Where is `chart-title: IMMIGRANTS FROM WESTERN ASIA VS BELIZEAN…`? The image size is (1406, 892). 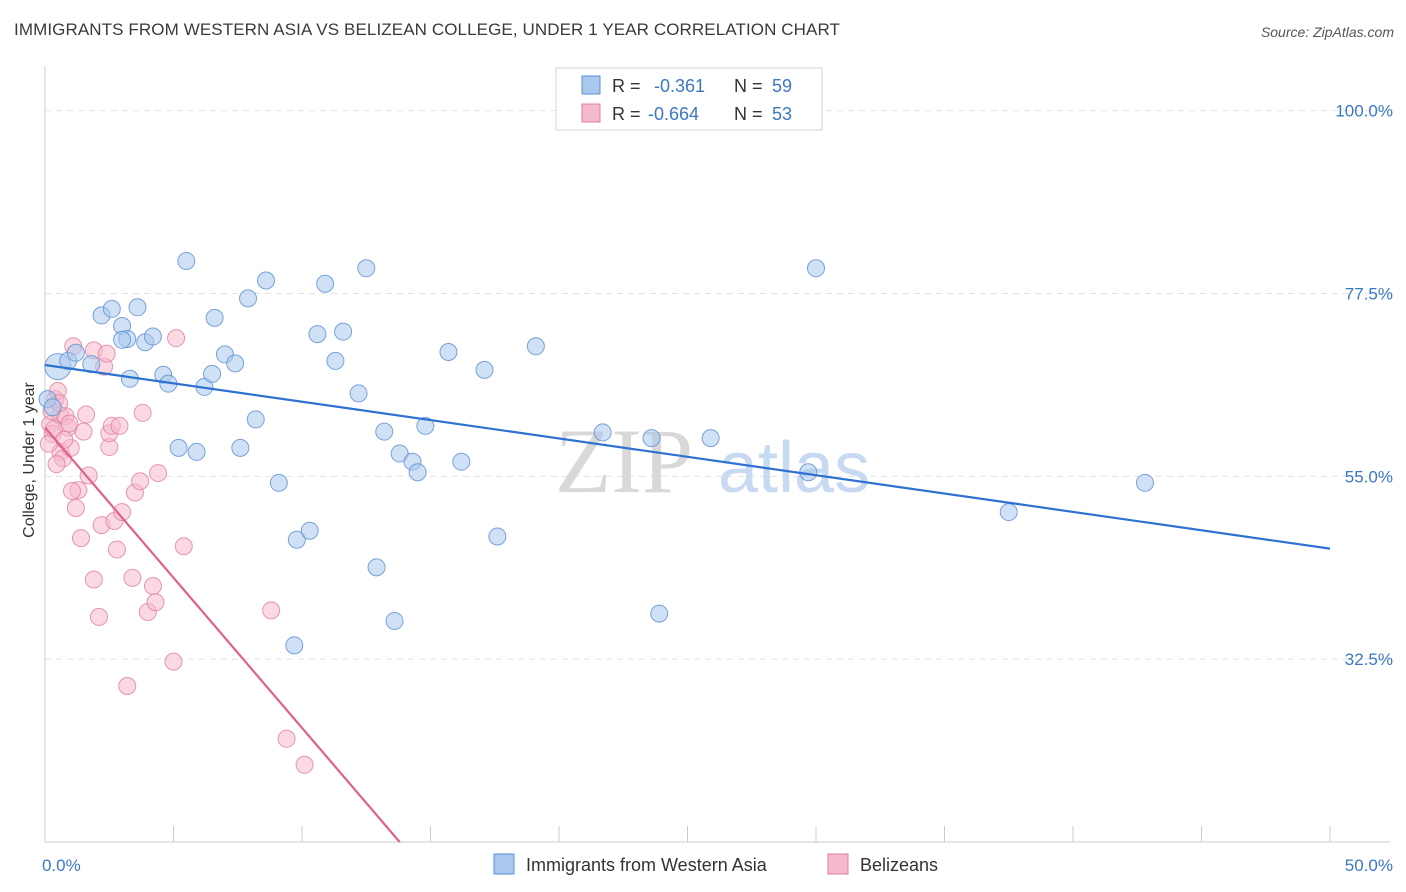
chart-title: IMMIGRANTS FROM WESTERN ASIA VS BELIZEAN… is located at coordinates (427, 29).